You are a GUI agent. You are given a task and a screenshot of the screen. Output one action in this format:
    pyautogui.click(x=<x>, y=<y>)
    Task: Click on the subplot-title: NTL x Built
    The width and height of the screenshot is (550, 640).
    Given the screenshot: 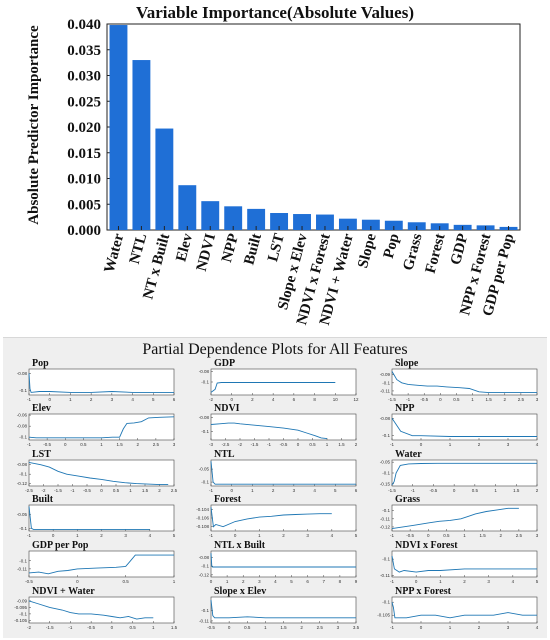 What is the action you would take?
    pyautogui.click(x=240, y=545)
    